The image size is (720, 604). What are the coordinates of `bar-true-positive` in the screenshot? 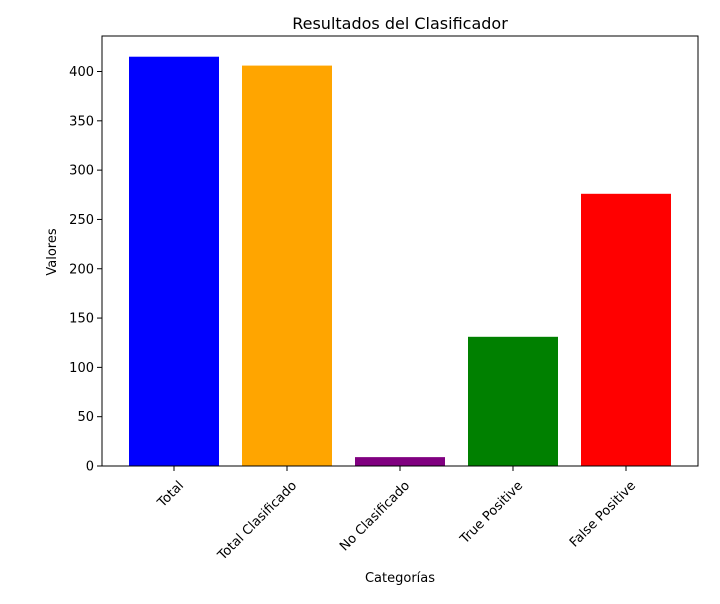 It's located at (513, 401).